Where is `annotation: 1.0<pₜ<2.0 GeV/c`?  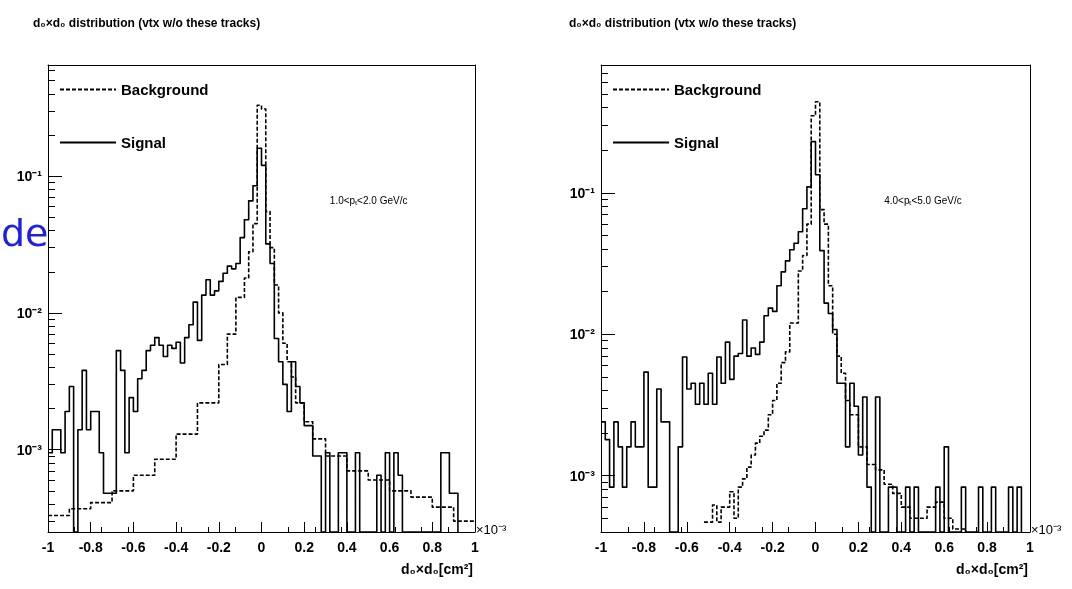 annotation: 1.0<pₜ<2.0 GeV/c is located at coordinates (368, 201).